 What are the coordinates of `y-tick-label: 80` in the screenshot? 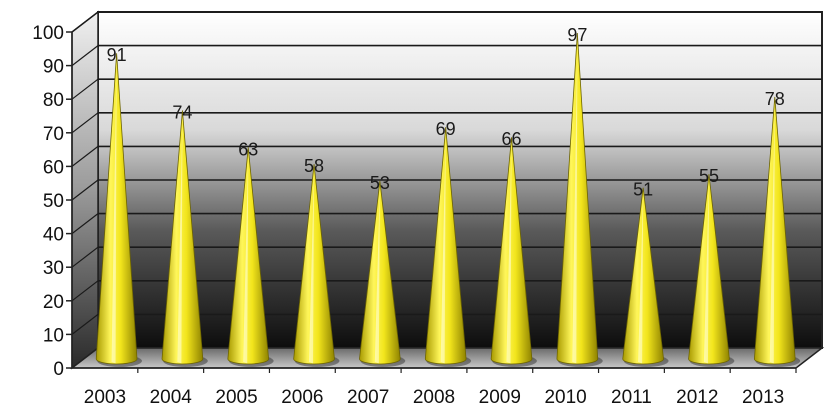 It's located at (53, 100).